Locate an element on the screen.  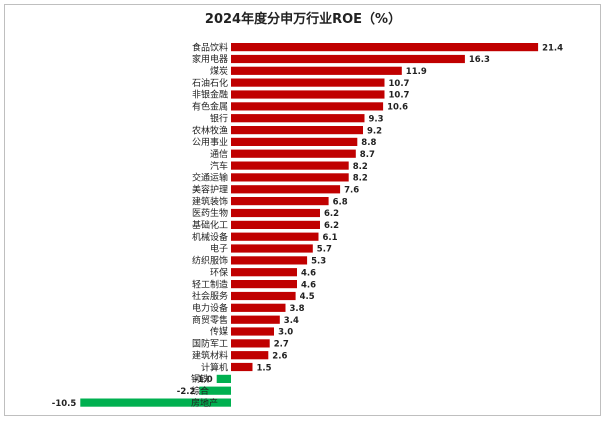
category-label-30: 房地产 is located at coordinates (204, 403).